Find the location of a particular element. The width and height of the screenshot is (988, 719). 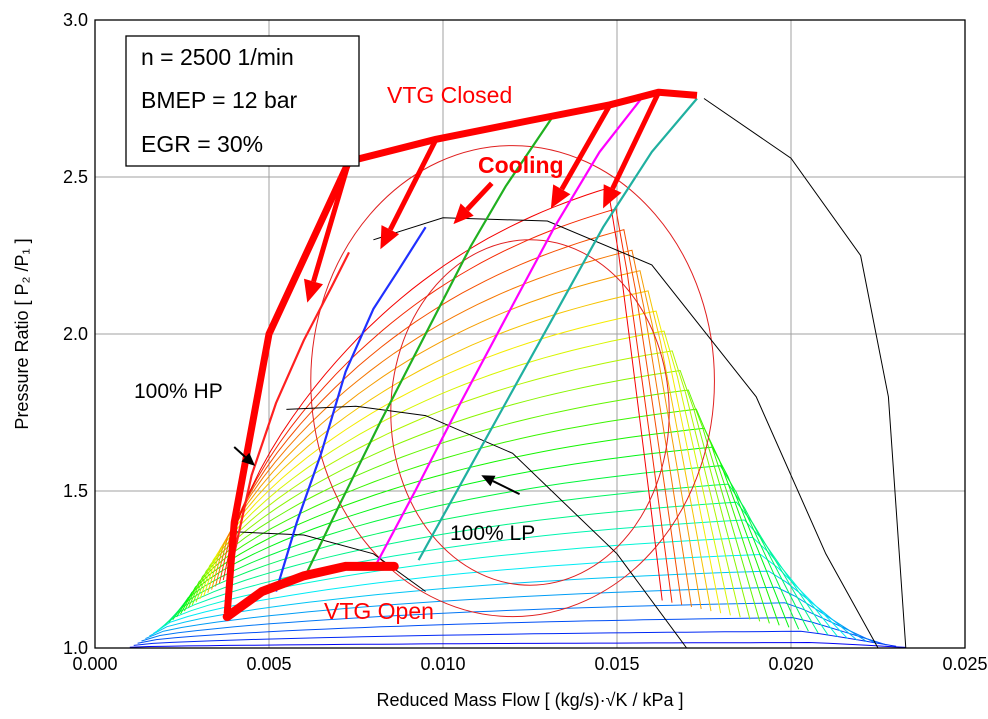

hp-pointer-arrow is located at coordinates (240, 452).